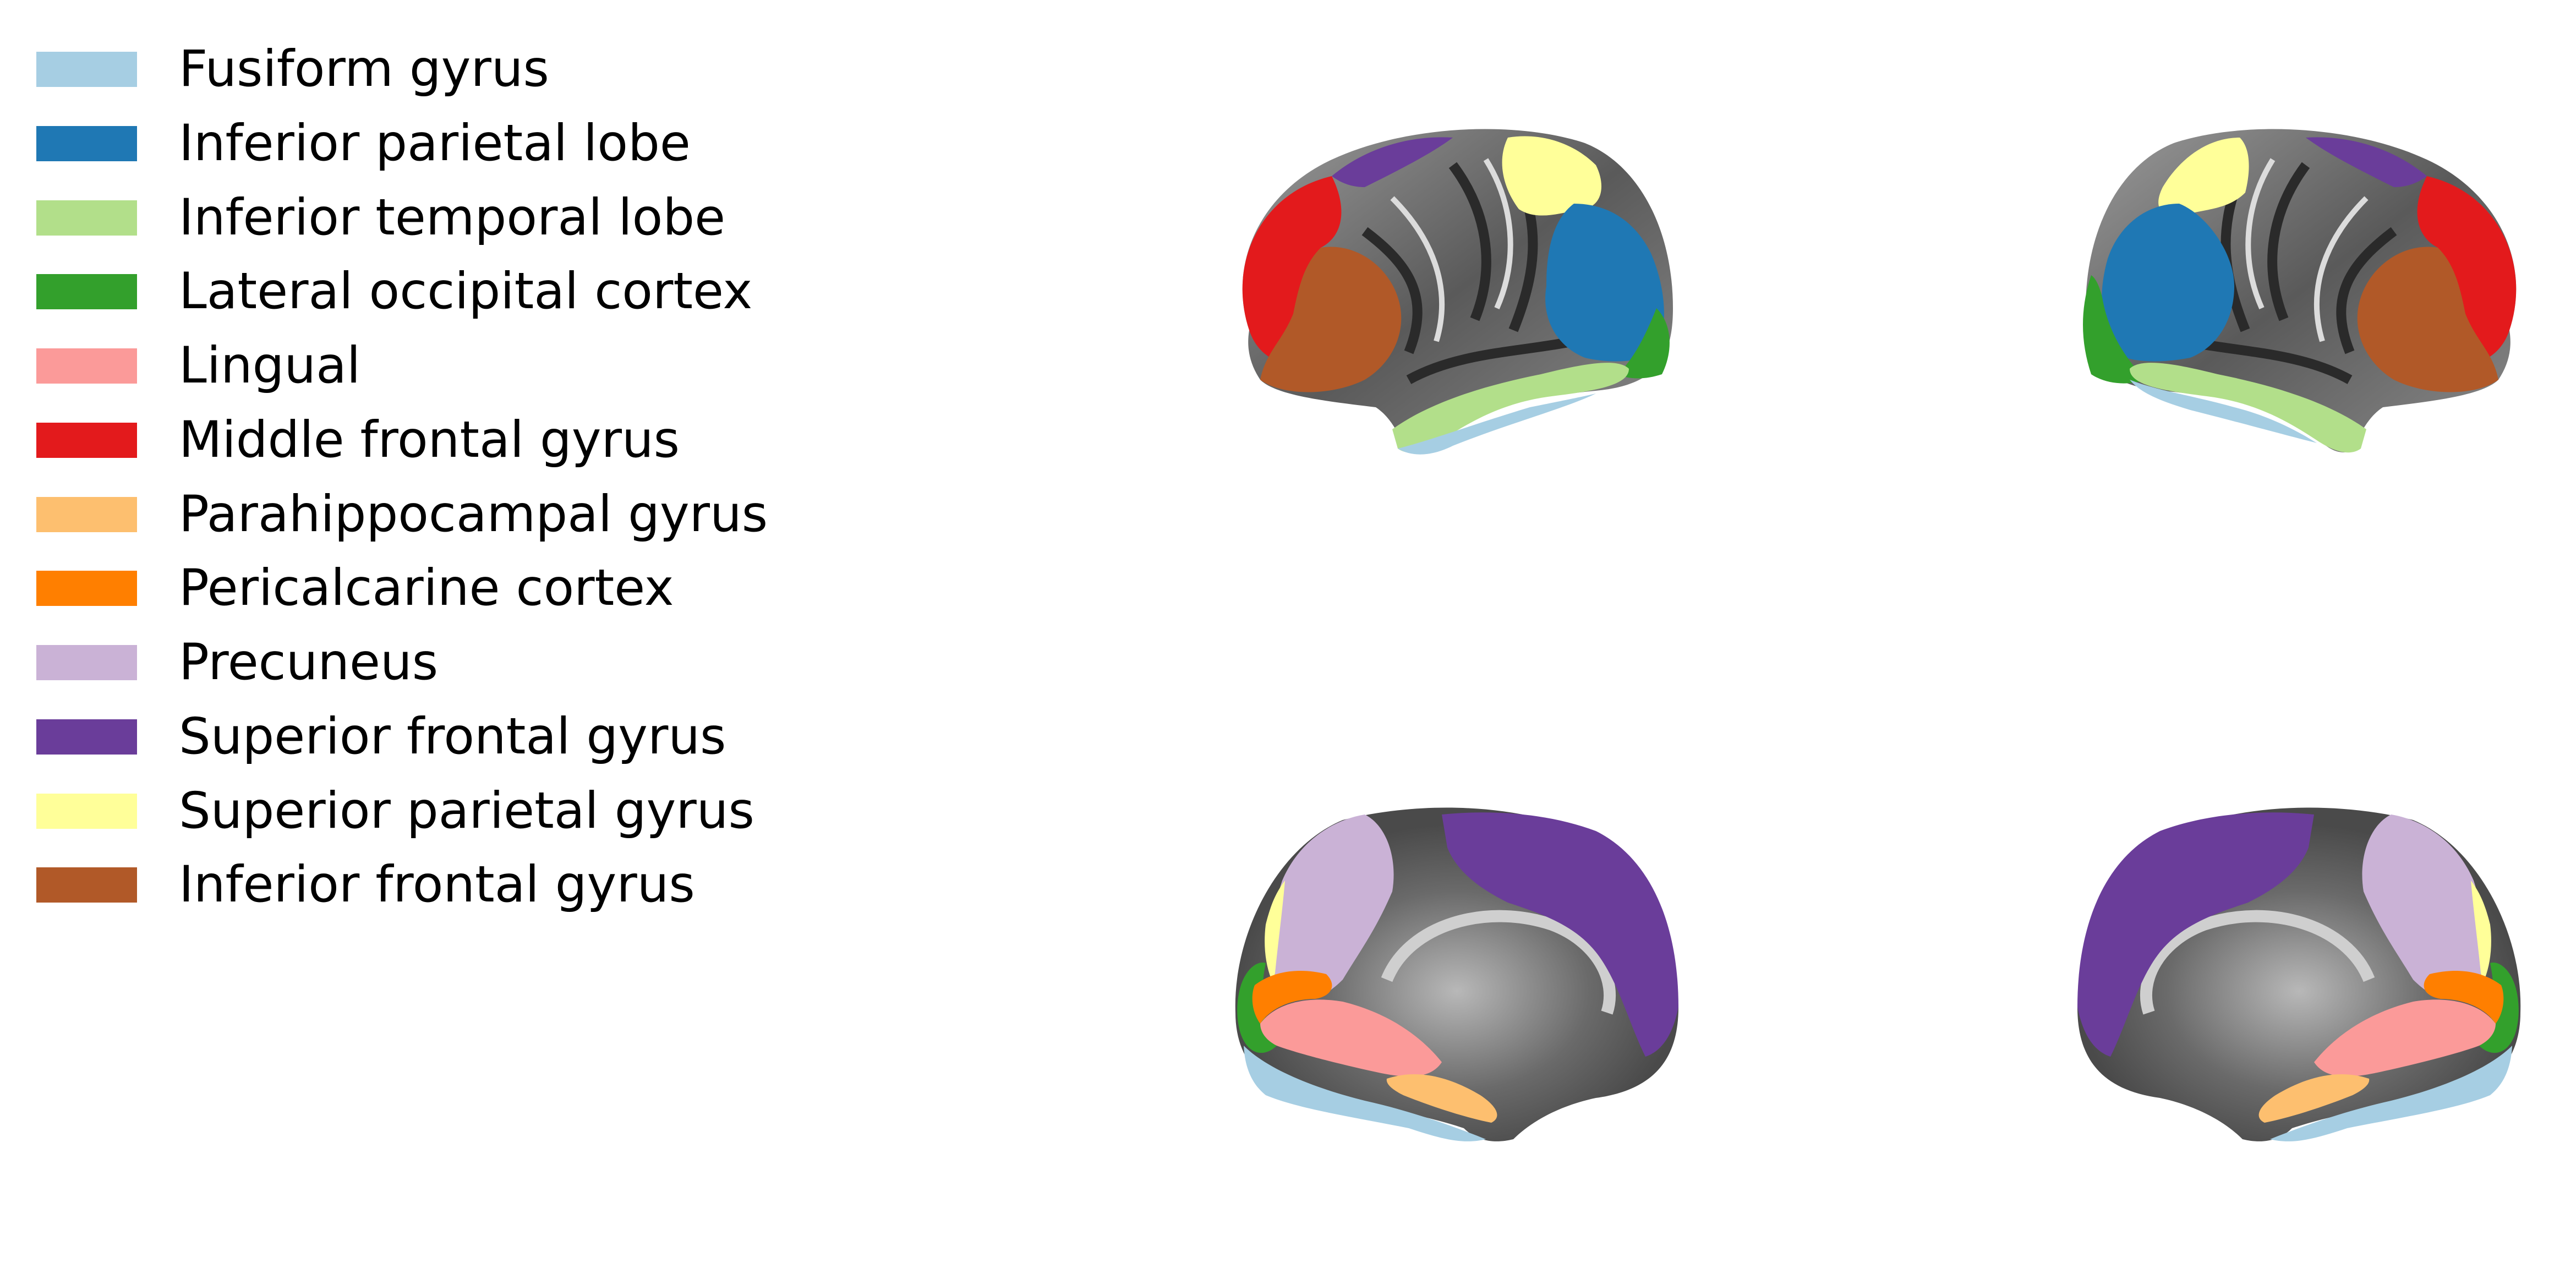 This screenshot has height=1279, width=2576. Describe the element at coordinates (452, 737) in the screenshot. I see `legend-label: Superior frontal gyrus` at that location.